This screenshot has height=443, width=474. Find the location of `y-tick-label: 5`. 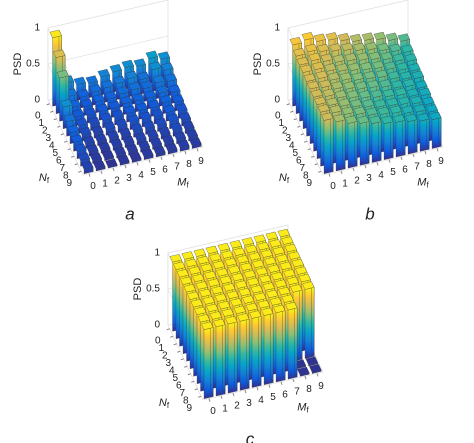

y-tick-label: 5 is located at coordinates (175, 378).